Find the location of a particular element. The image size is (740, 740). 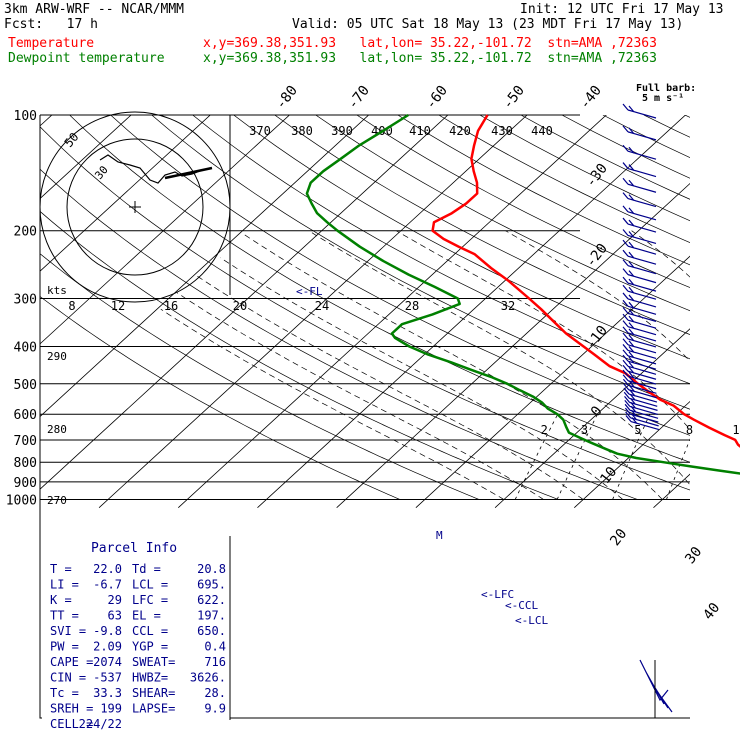

mixing-ratio-label: 12 is located at coordinates (736, 430).